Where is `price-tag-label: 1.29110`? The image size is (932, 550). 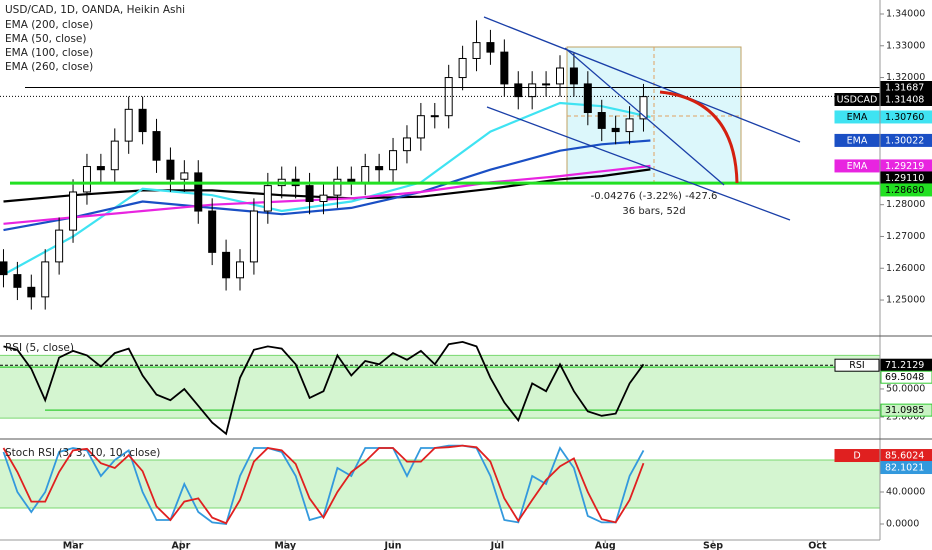 price-tag-label: 1.29110 is located at coordinates (904, 178).